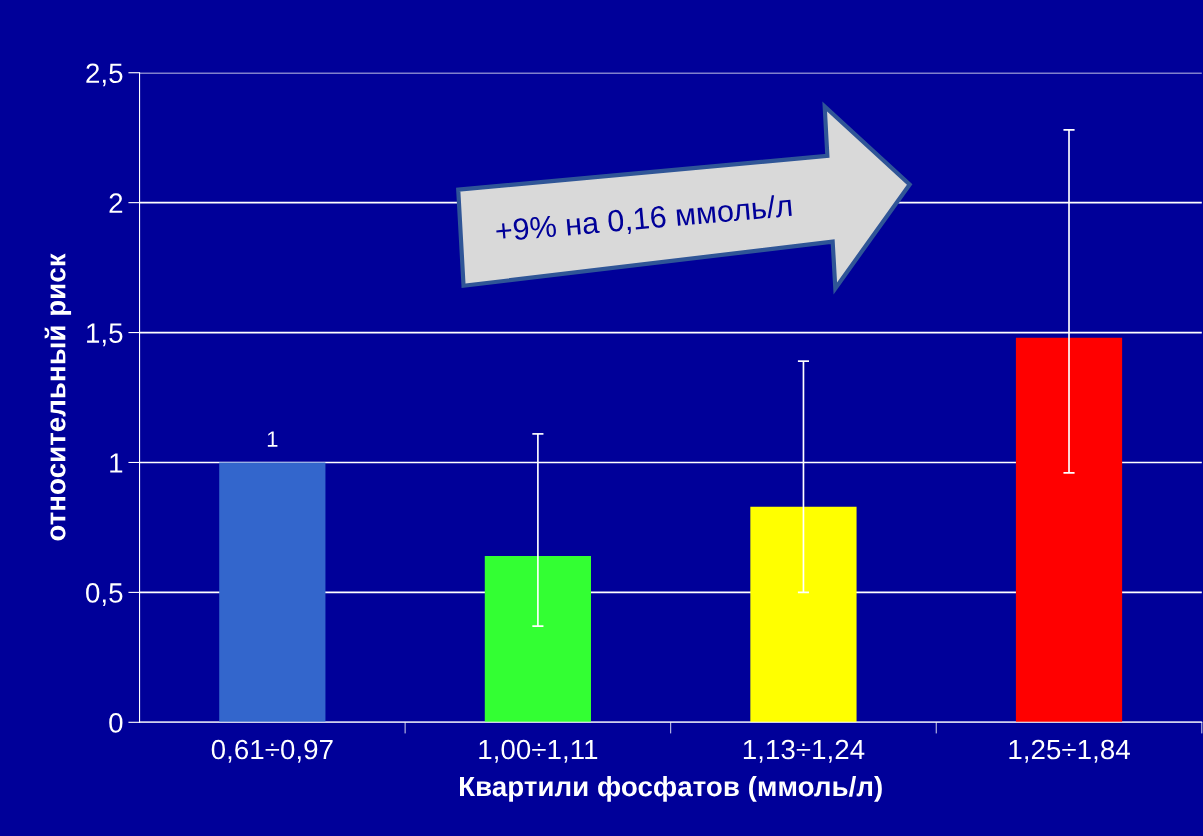 This screenshot has height=836, width=1203. I want to click on y-tick-label: 0, so click(116, 722).